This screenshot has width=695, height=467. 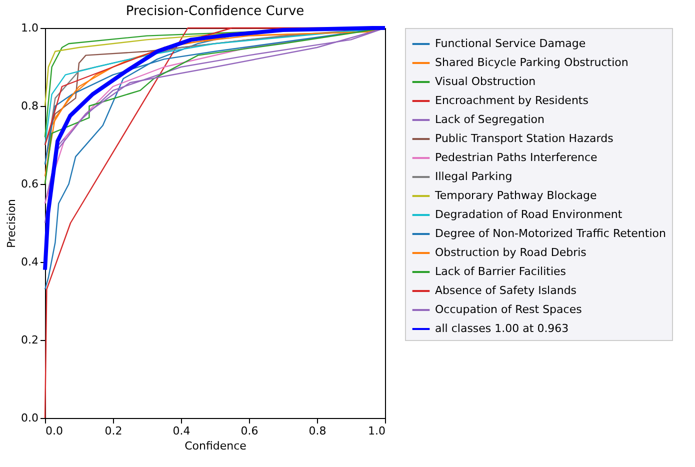 What do you see at coordinates (529, 214) in the screenshot?
I see `legend-label: Degradation of Road Environment` at bounding box center [529, 214].